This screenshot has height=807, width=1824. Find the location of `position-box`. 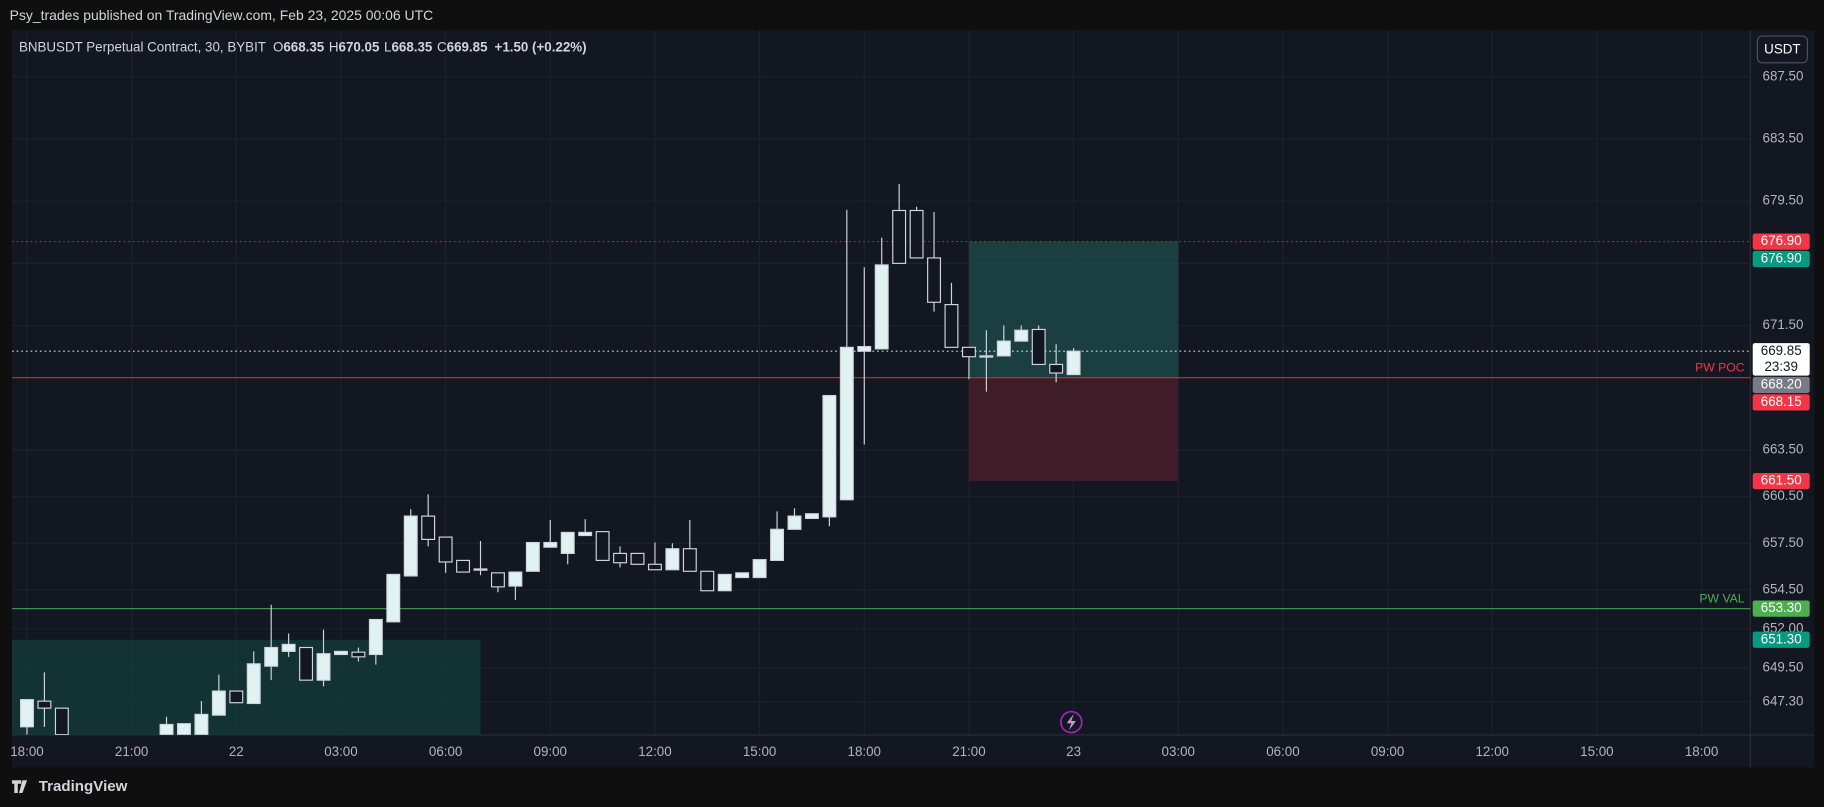

position-box is located at coordinates (1073, 429).